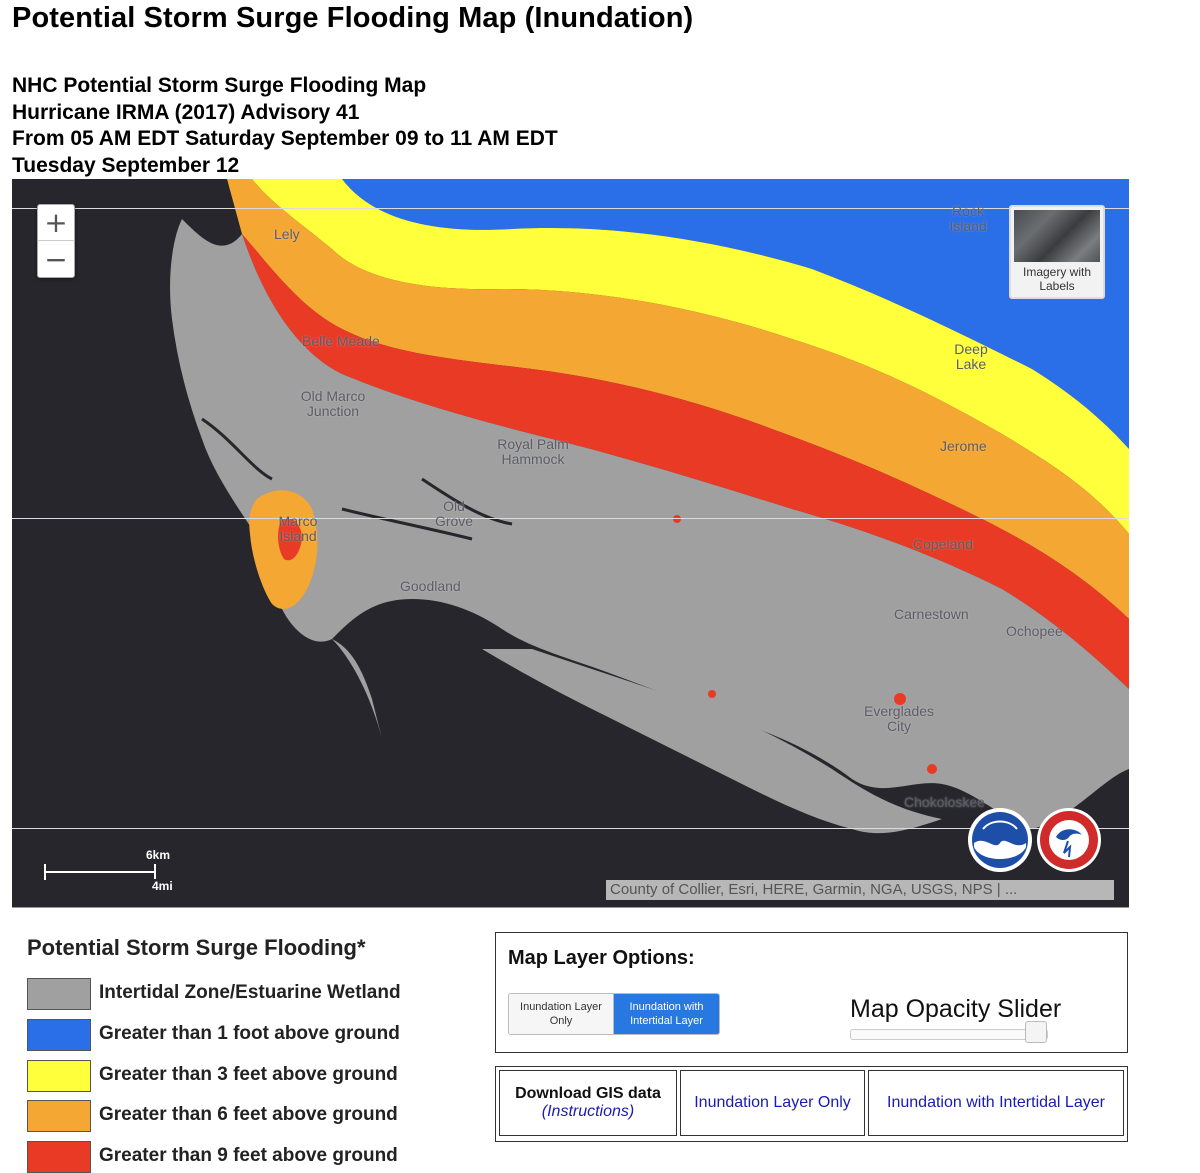 This screenshot has width=1200, height=1173. I want to click on subtitle-line: Hurricane IRMA (2017) Advisory 41, so click(186, 112).